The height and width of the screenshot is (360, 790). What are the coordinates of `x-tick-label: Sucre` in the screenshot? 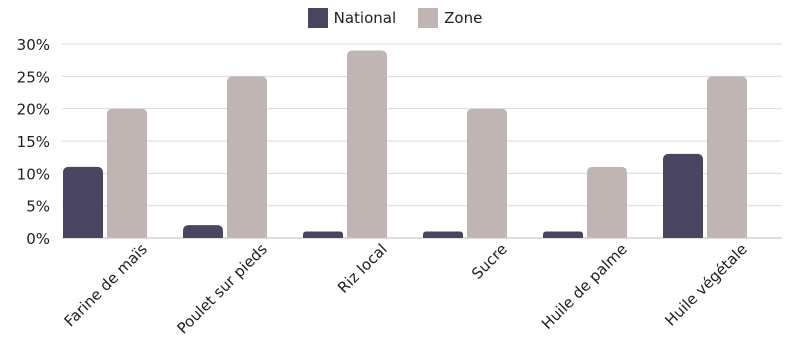 It's located at (489, 261).